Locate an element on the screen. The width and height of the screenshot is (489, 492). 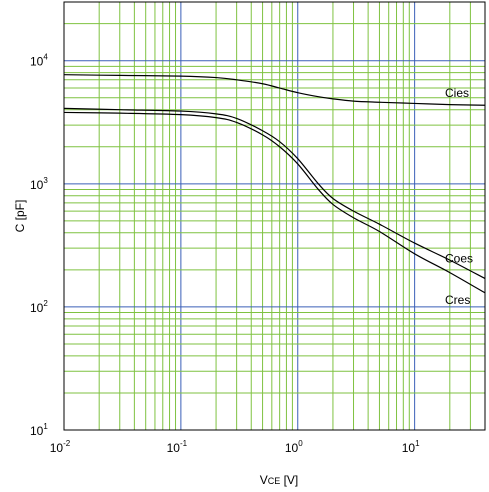
y-tick-label: 10² is located at coordinates (39, 307).